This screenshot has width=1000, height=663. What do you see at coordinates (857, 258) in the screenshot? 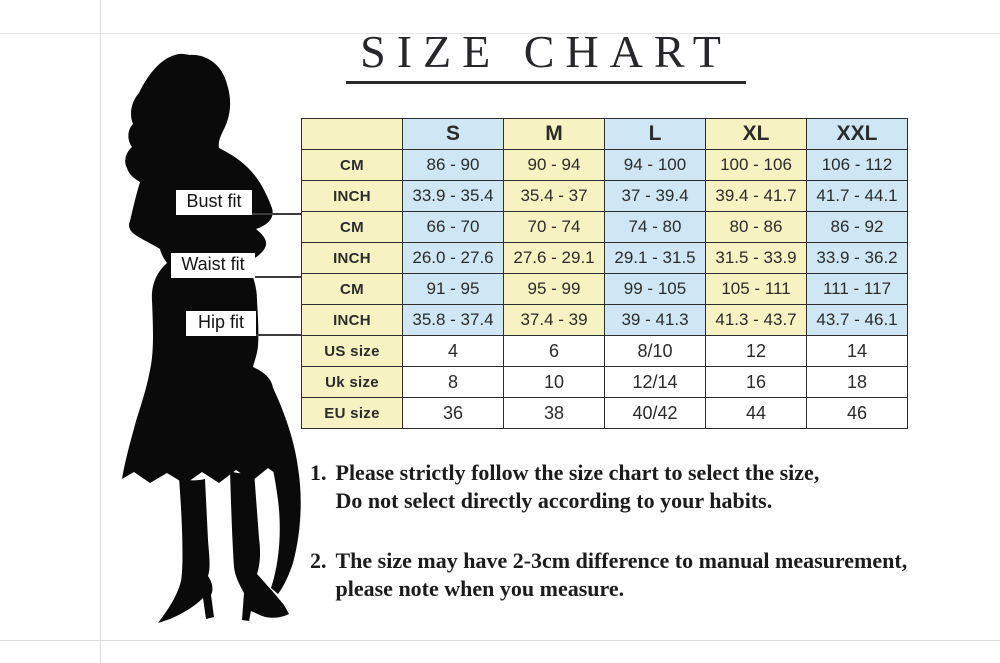
I see `table-cell: 33.9 - 36.2` at bounding box center [857, 258].